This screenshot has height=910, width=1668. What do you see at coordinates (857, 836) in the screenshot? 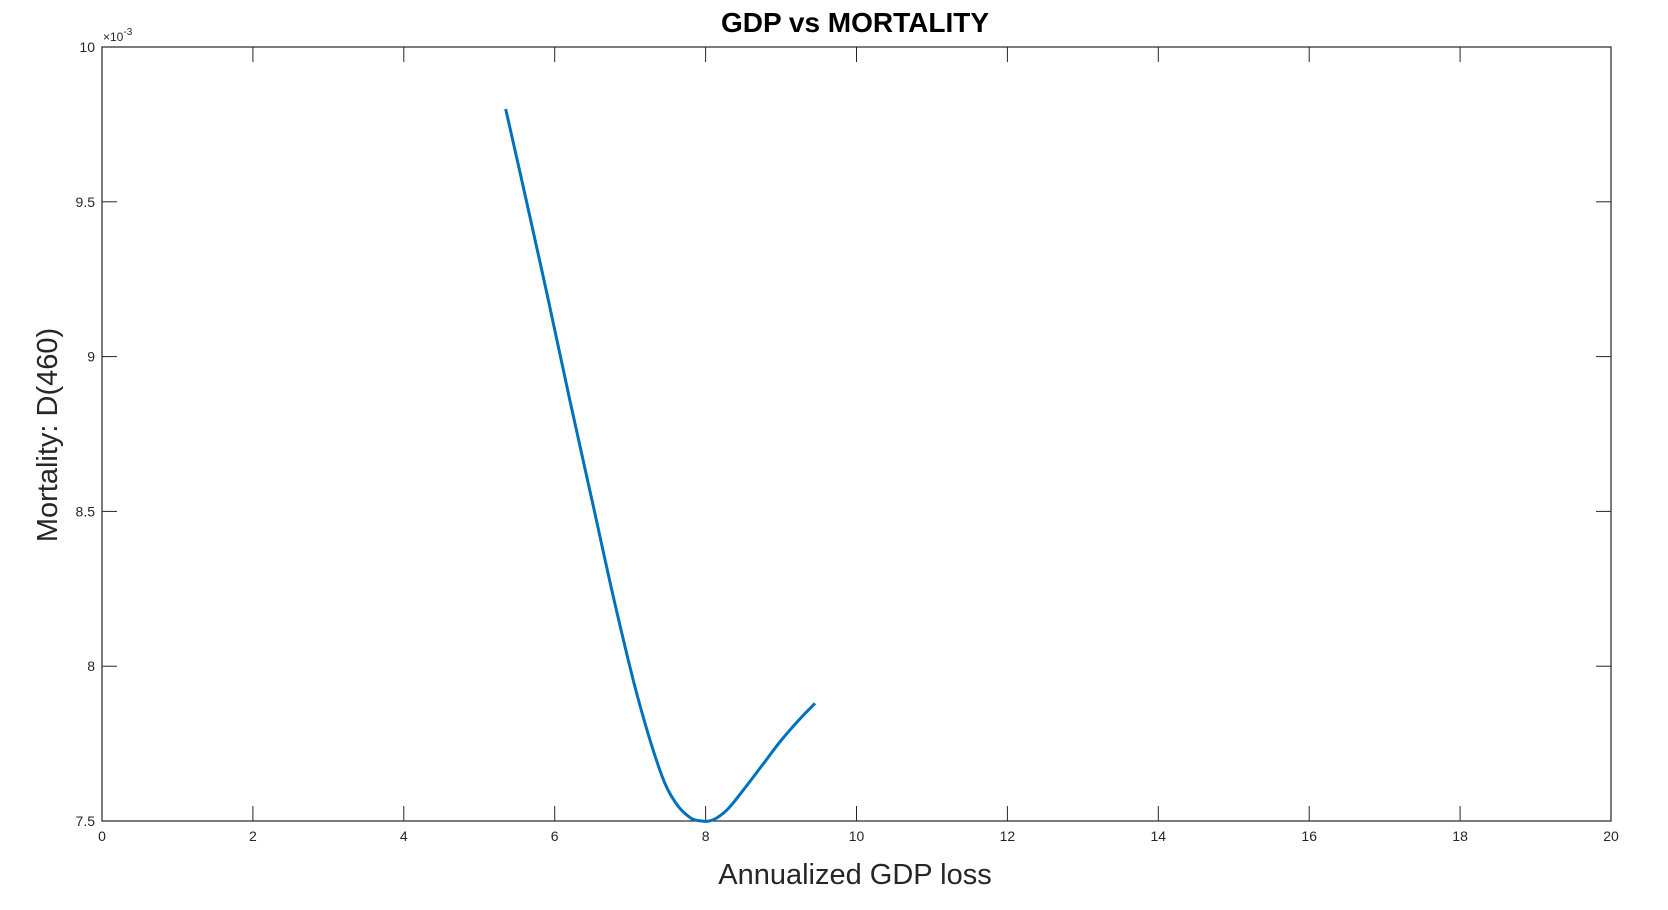
I see `x-tick-label: 10` at bounding box center [857, 836].